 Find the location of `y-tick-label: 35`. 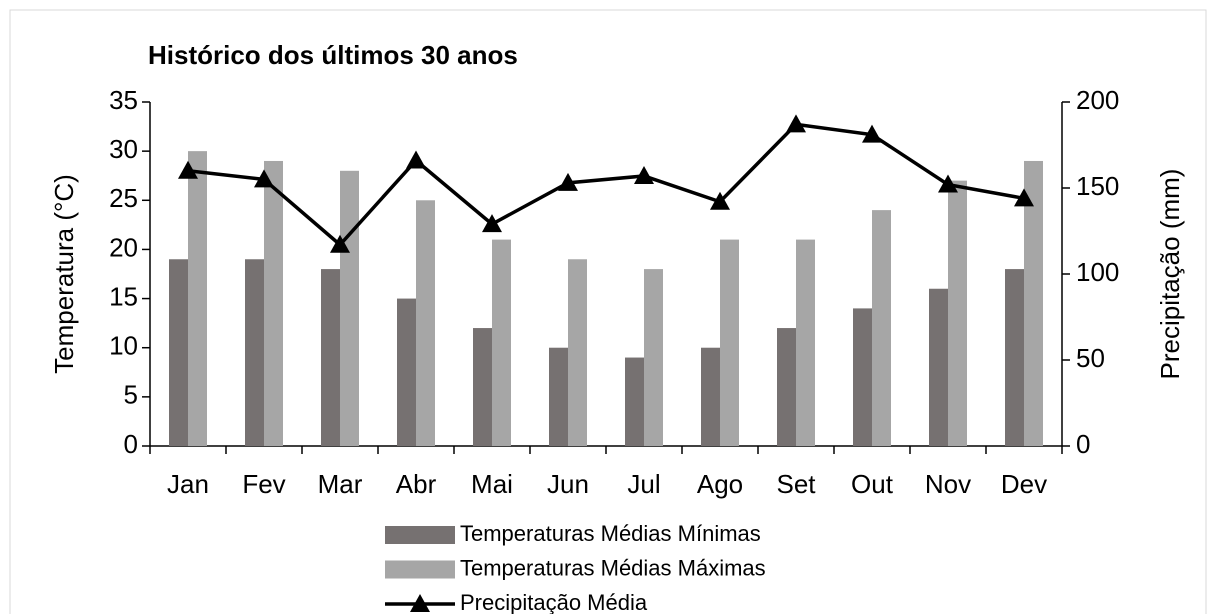

y-tick-label: 35 is located at coordinates (123, 100).